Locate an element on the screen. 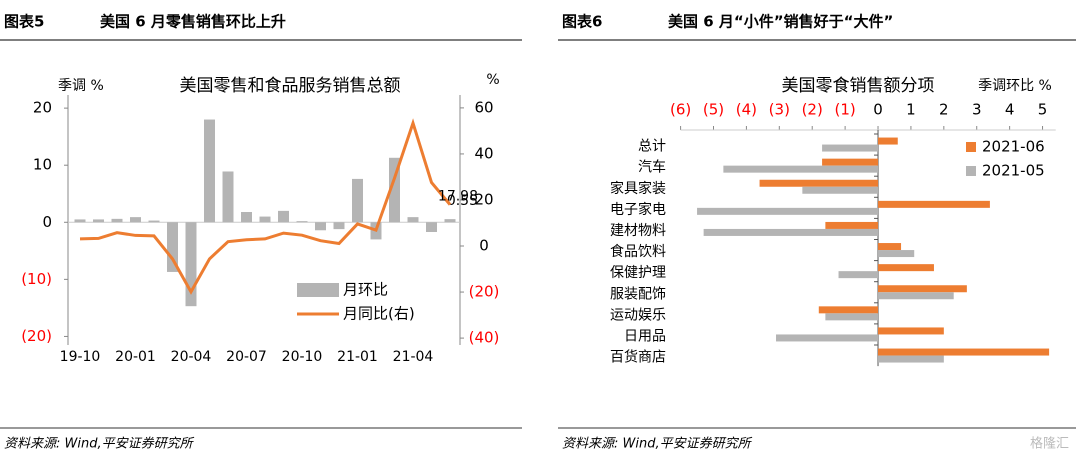 The width and height of the screenshot is (1080, 461). x-tick-label: 19-10 is located at coordinates (80, 357).